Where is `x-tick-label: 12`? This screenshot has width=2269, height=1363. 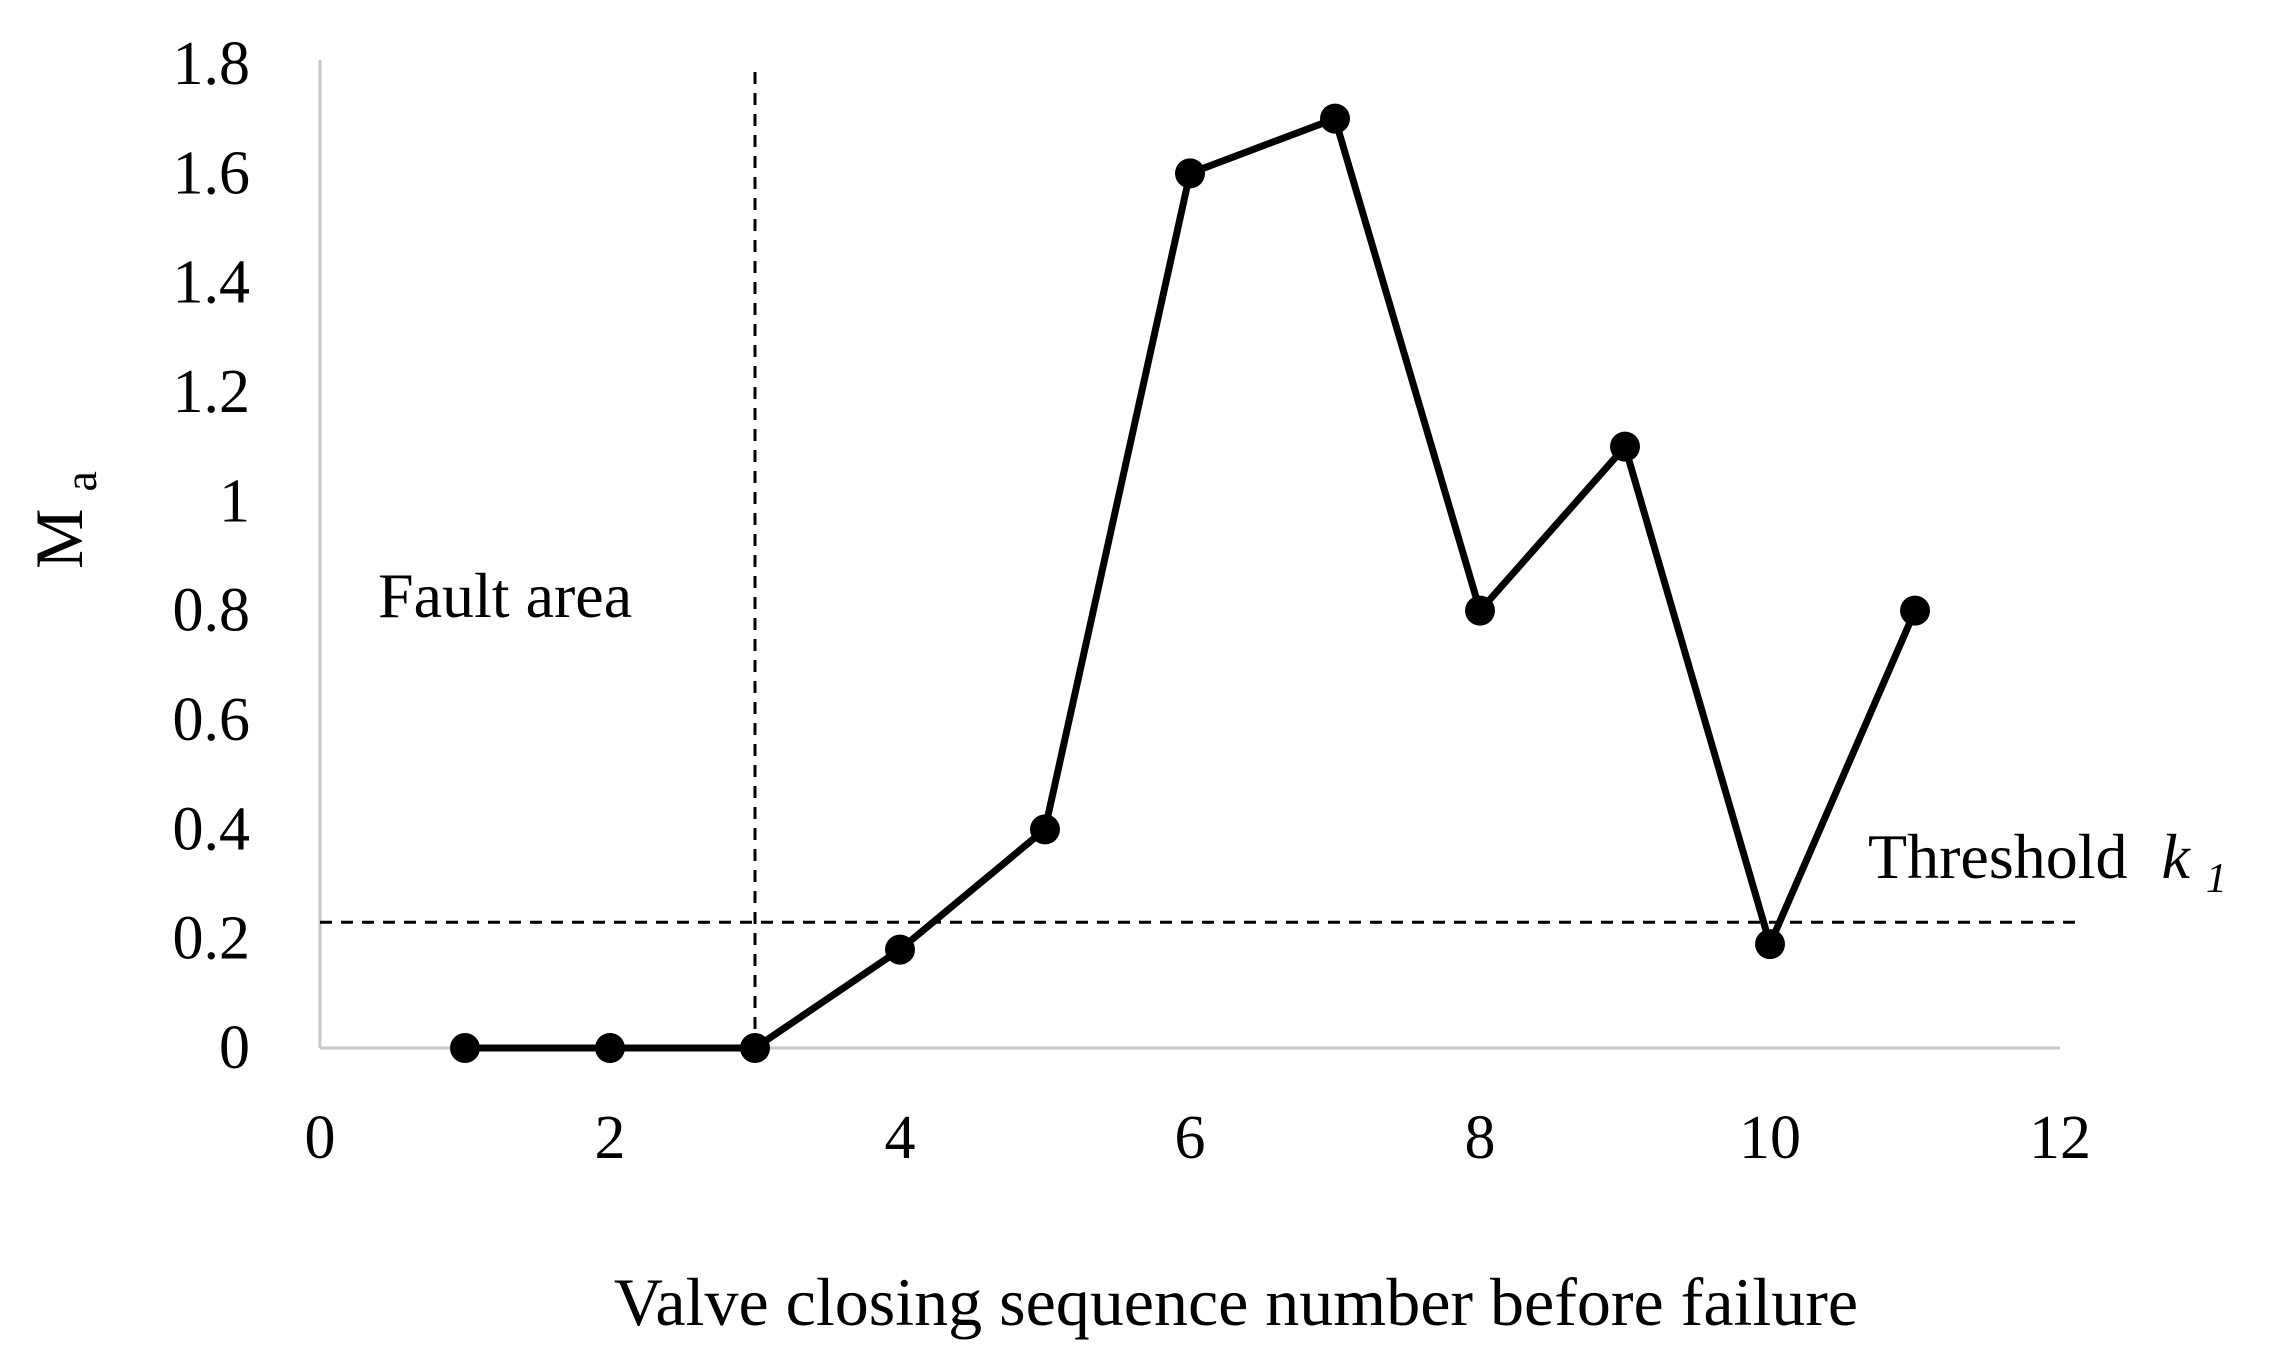 x-tick-label: 12 is located at coordinates (2060, 1138).